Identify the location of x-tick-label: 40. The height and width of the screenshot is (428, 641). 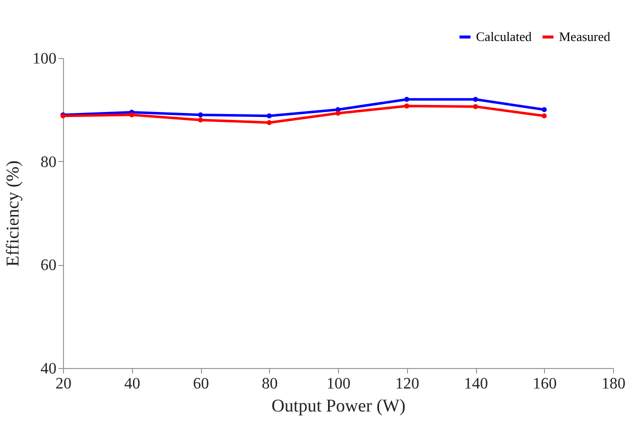
(132, 384).